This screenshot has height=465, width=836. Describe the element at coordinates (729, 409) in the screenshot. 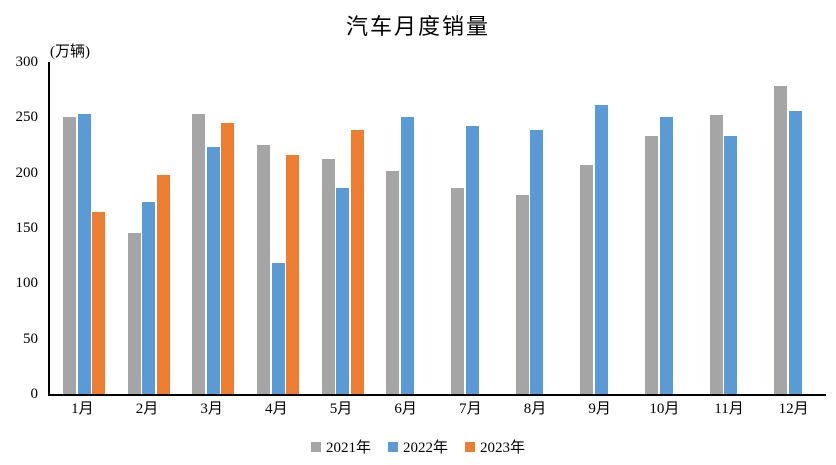

I see `x-tick-label-11月: 11月` at that location.